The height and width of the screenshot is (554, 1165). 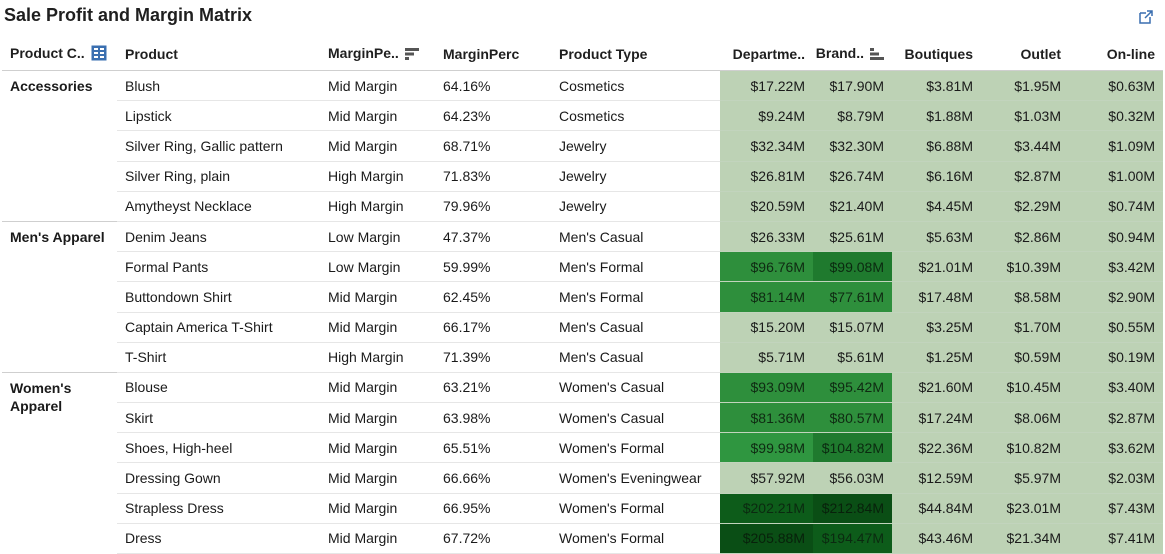 I want to click on online-value-cell: $3.62M, so click(x=1116, y=448).